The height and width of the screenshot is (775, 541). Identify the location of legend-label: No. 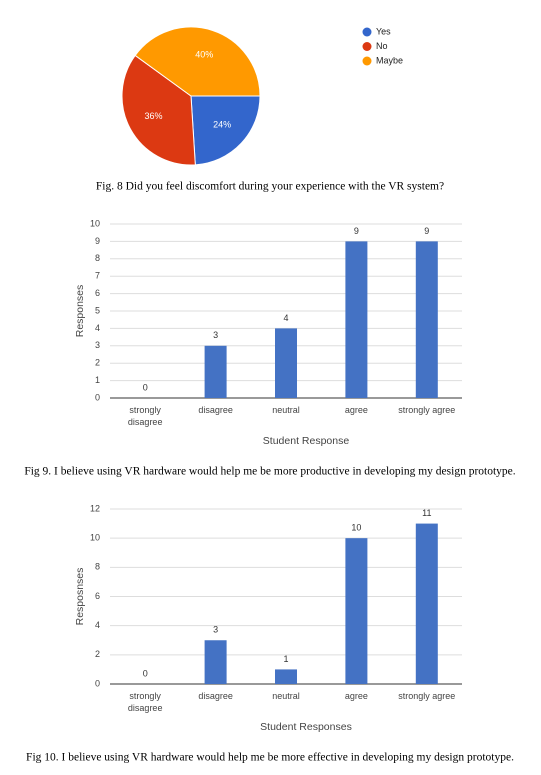
(382, 46).